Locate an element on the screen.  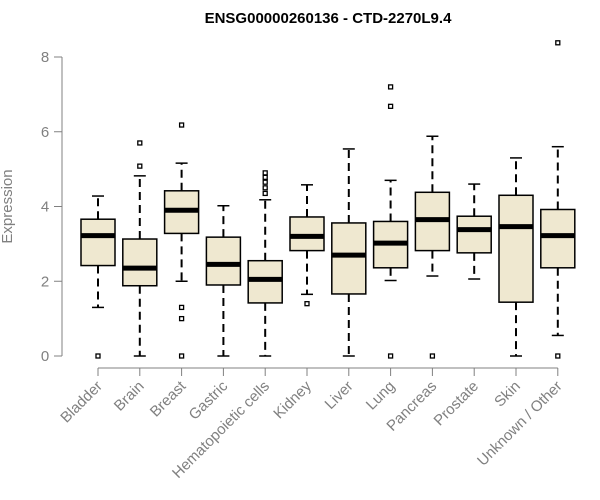
box-pancreas is located at coordinates (432, 247).